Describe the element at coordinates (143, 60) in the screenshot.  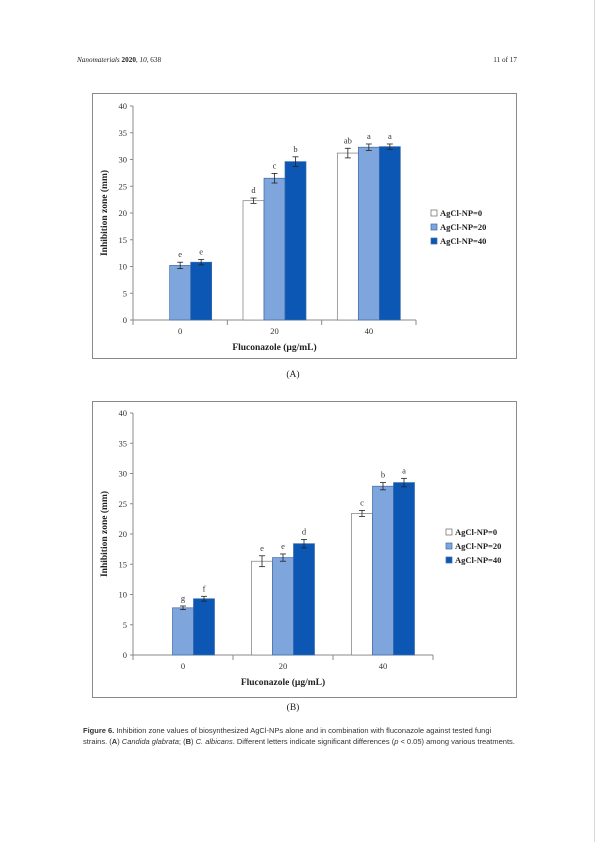
I see `journal-volume: 10` at that location.